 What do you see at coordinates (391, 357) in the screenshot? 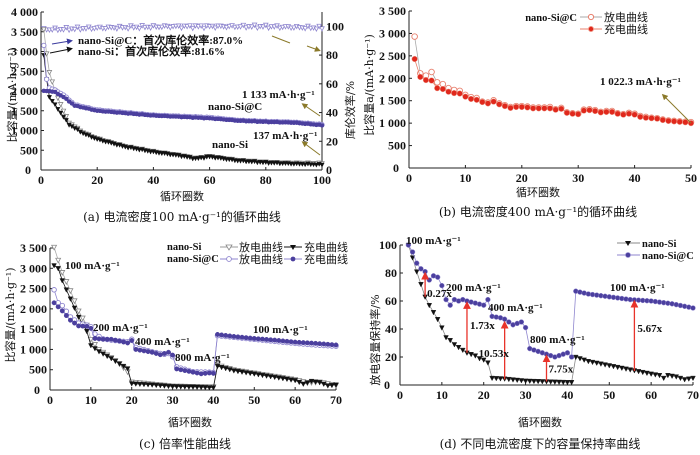
I see `y-tick-label: 20` at bounding box center [391, 357].